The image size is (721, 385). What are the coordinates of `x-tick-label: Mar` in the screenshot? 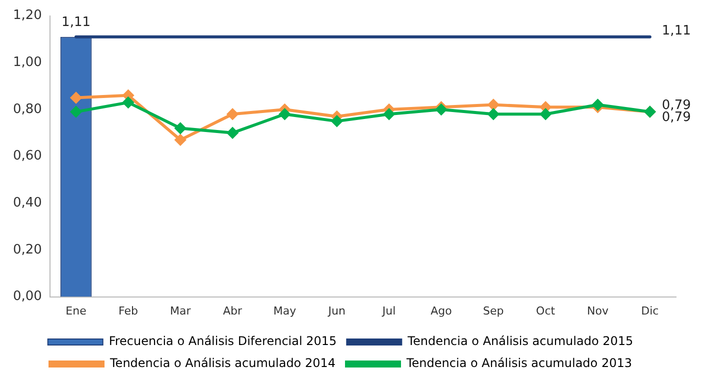 It's located at (181, 311).